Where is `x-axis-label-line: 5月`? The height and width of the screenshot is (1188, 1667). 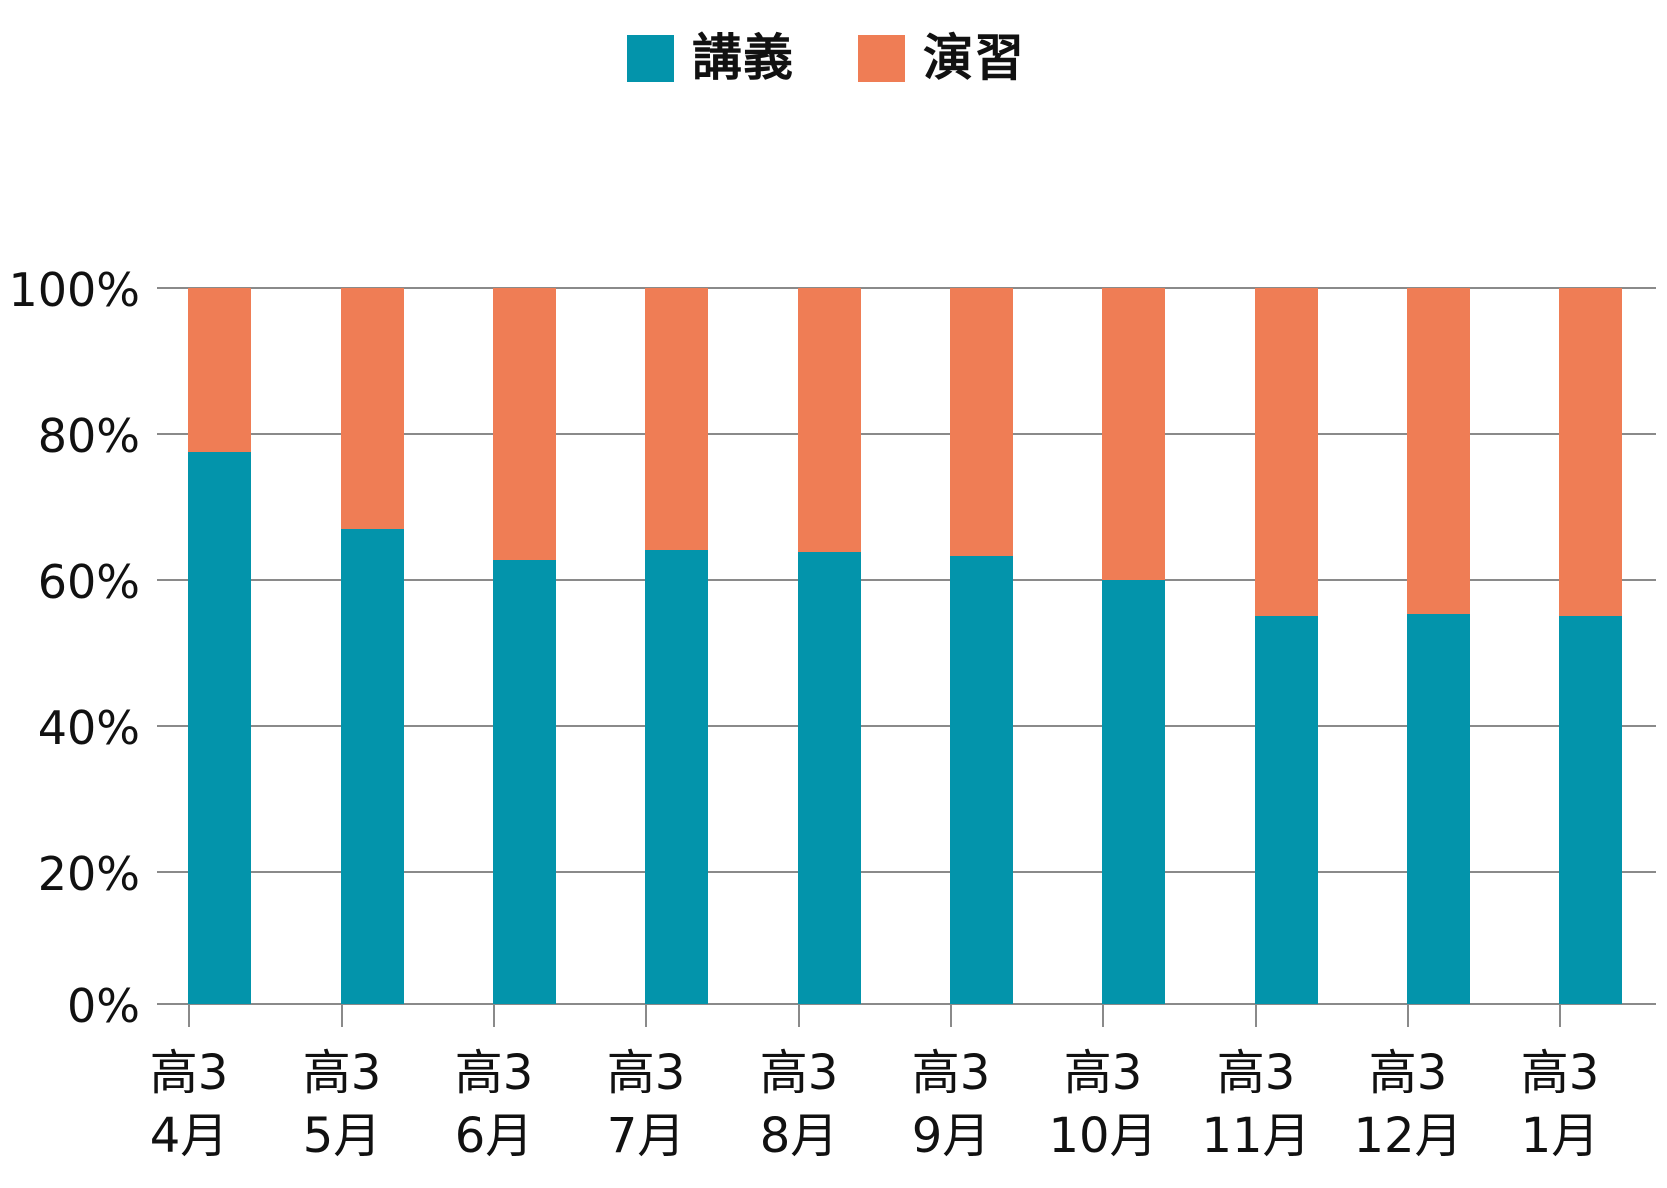
x-axis-label-line: 5月 is located at coordinates (342, 1136).